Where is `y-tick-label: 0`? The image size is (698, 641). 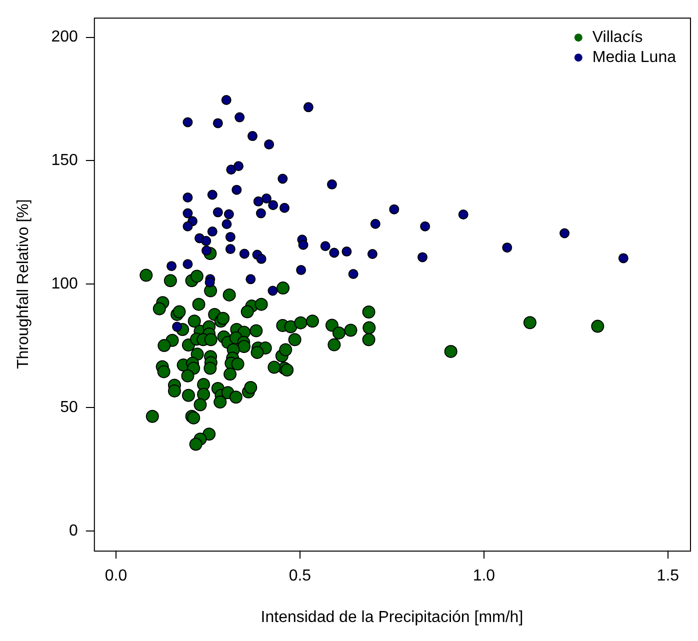 y-tick-label: 0 is located at coordinates (73, 531).